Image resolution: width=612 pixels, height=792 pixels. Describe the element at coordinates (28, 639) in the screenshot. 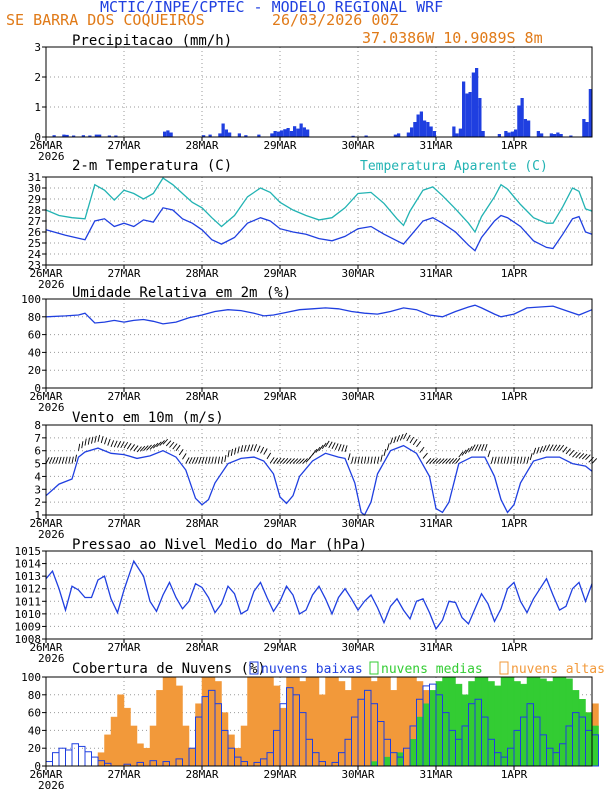

I see `mslp-ytick-label: 1008` at that location.